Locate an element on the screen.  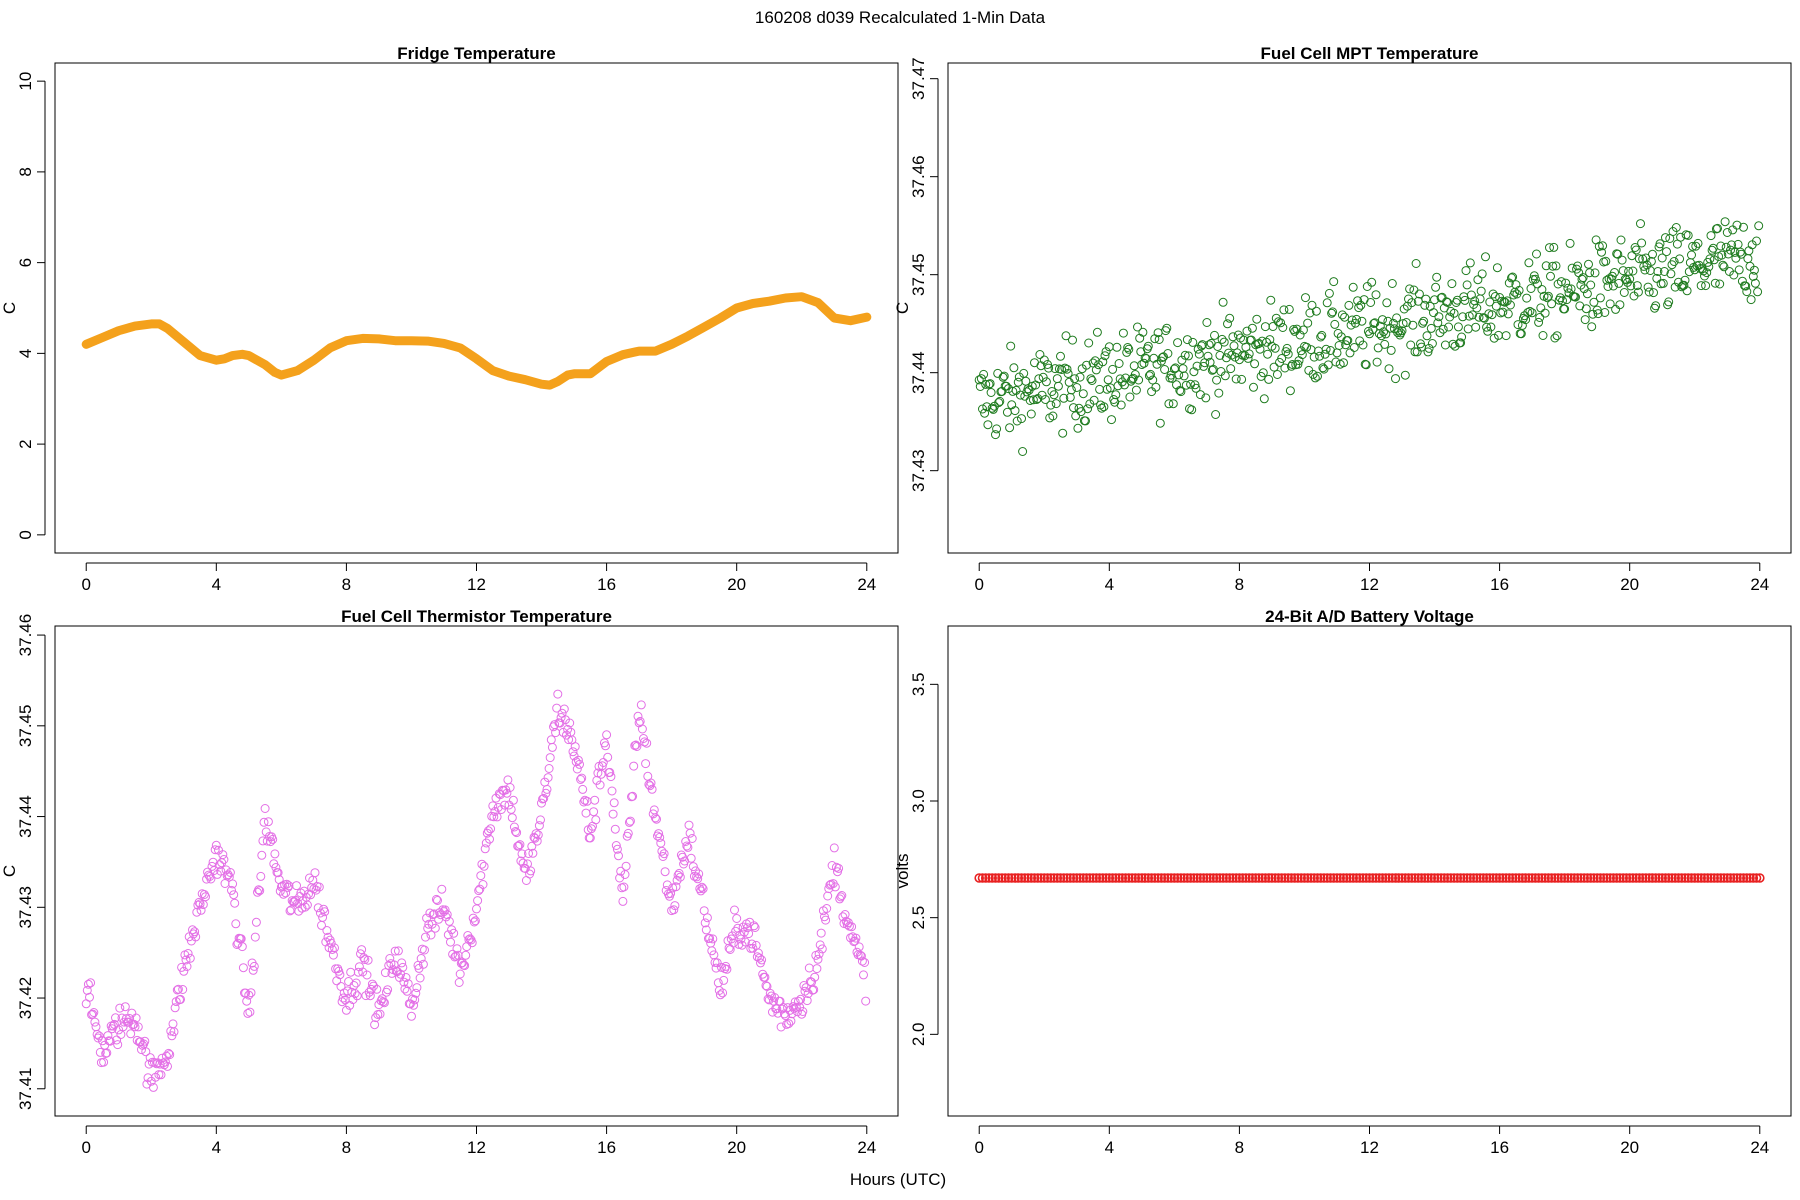
x-tick-label: 20 is located at coordinates (1629, 1147).